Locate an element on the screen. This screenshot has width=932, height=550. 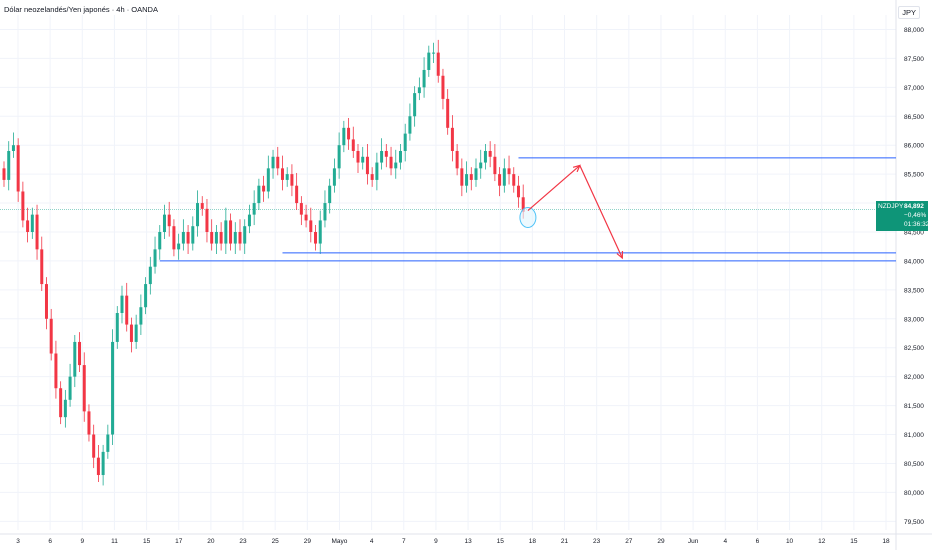
y-tick-label: 86,500 is located at coordinates (914, 117).